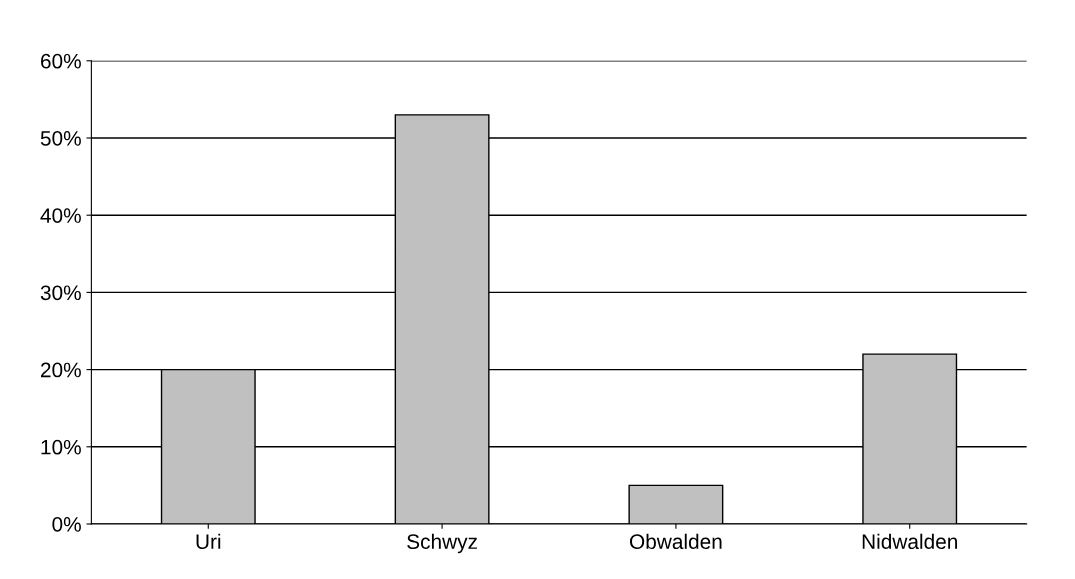 Image resolution: width=1075 pixels, height=579 pixels. I want to click on y-tick-label: 50%, so click(60, 138).